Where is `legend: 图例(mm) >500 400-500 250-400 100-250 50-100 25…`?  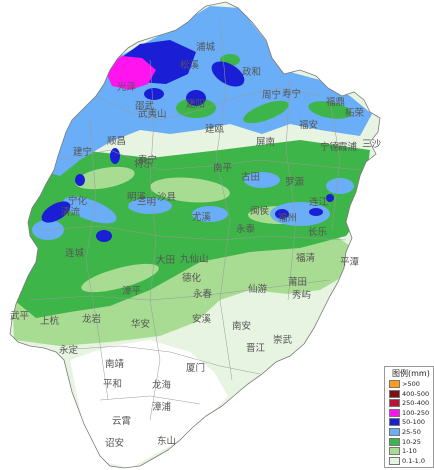
legend: 图例(mm) >500 400-500 250-400 100-250 50-100 25… is located at coordinates (409, 417).